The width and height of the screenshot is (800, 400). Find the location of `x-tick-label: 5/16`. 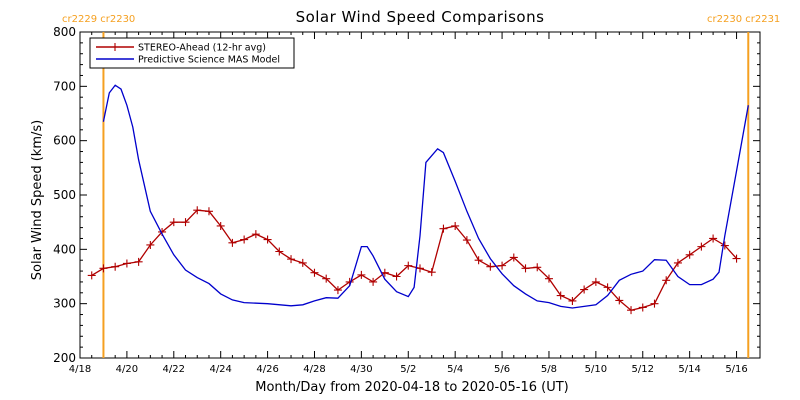

x-tick-label: 5/16 is located at coordinates (736, 369).